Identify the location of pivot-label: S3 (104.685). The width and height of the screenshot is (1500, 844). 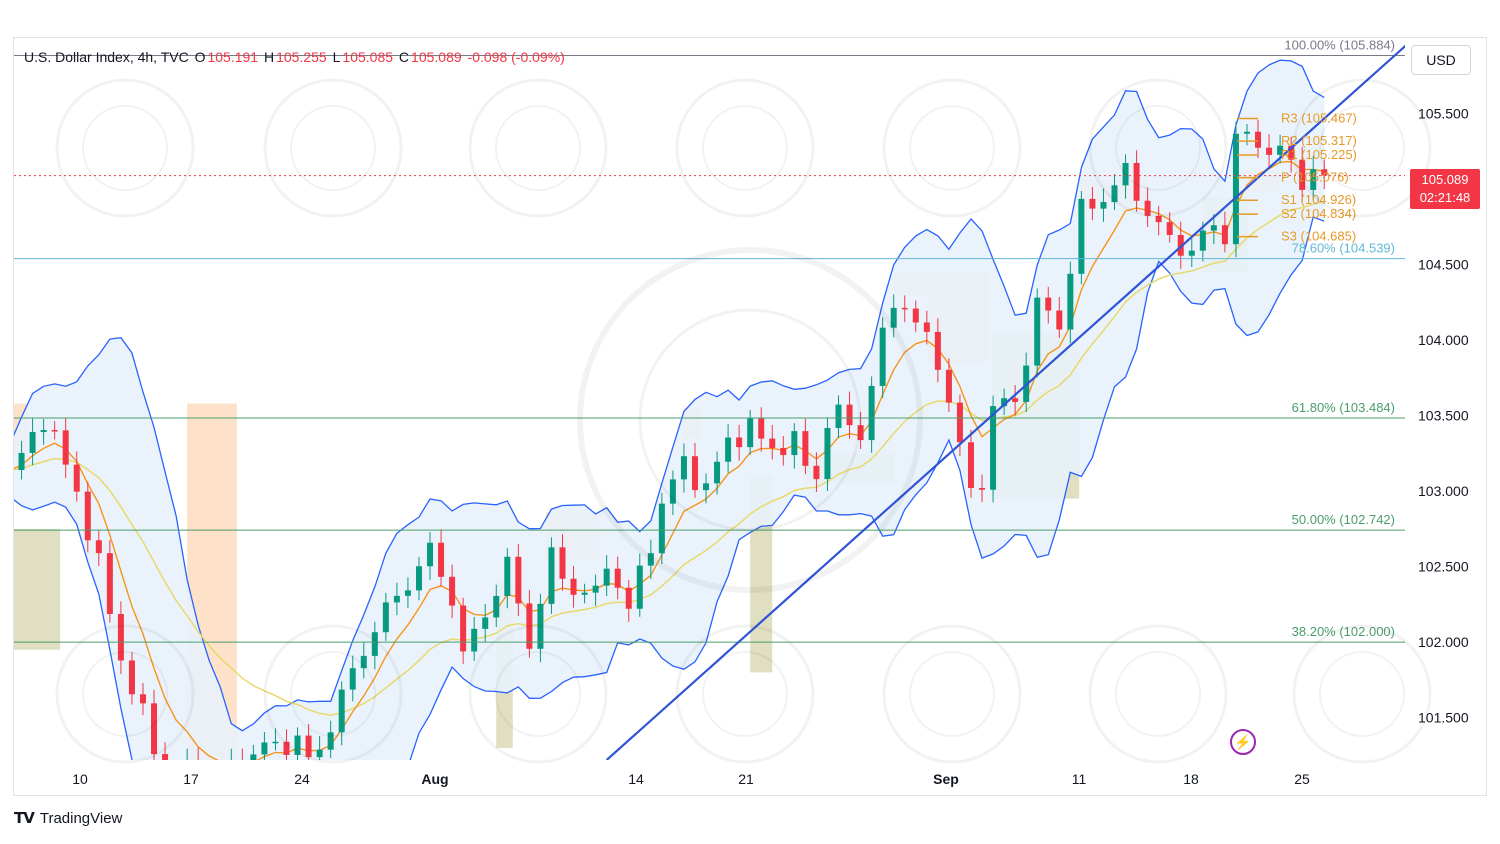
(1318, 236).